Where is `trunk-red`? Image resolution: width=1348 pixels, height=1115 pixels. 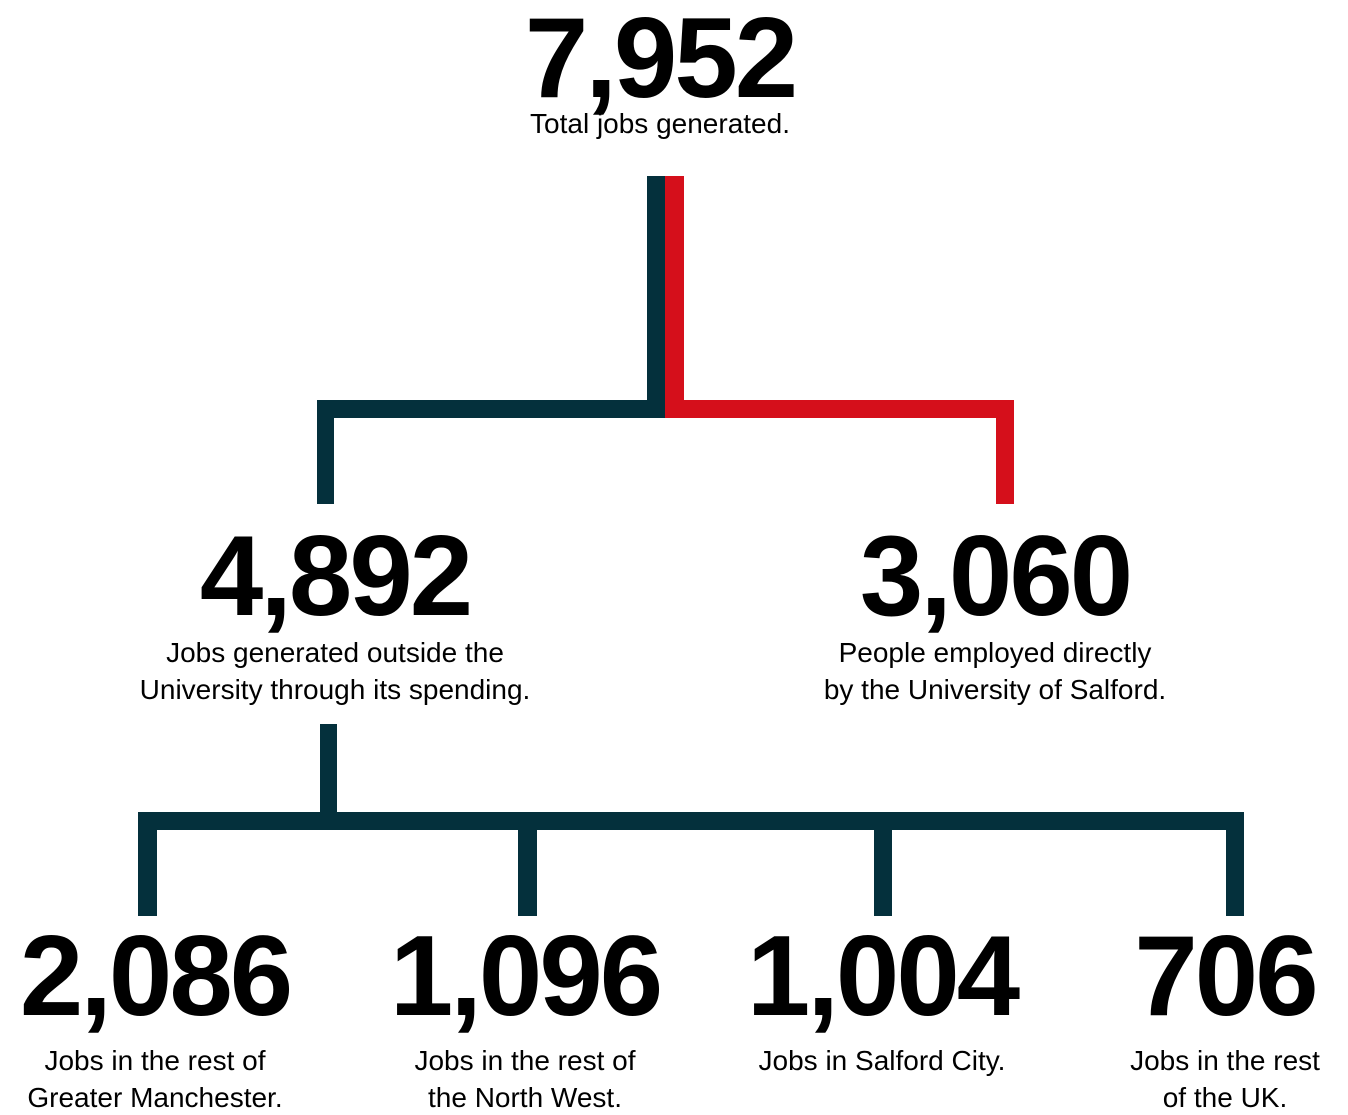
trunk-red is located at coordinates (674, 297).